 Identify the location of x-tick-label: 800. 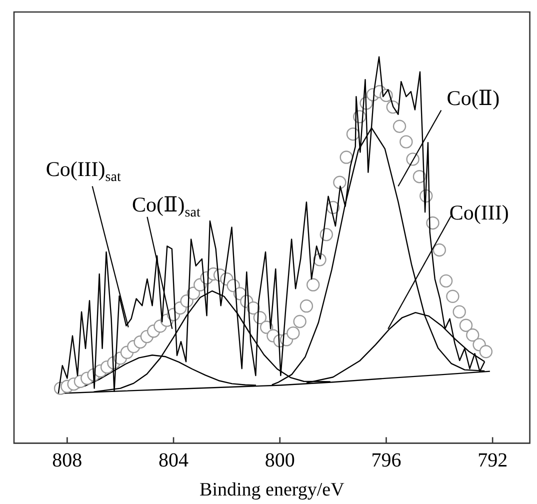
(279, 460).